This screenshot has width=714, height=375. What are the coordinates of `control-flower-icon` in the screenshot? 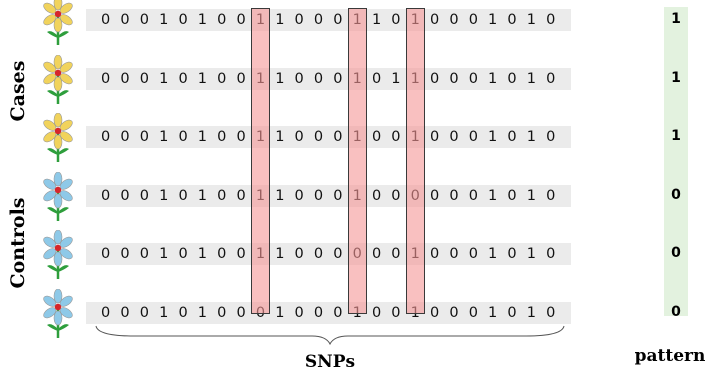 It's located at (58, 313).